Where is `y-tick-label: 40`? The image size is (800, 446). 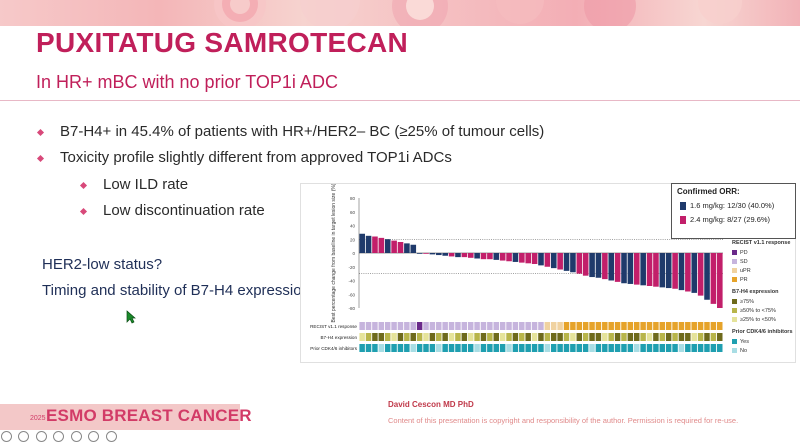
y-tick-label: 40 is located at coordinates (353, 226).